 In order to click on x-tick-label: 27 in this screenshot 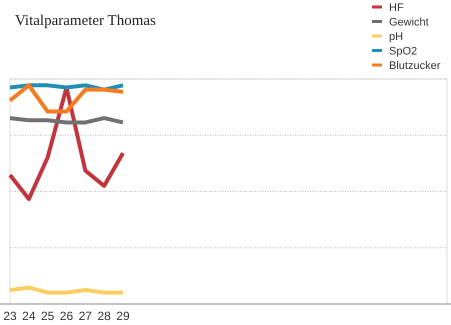, I will do `click(85, 316)`.